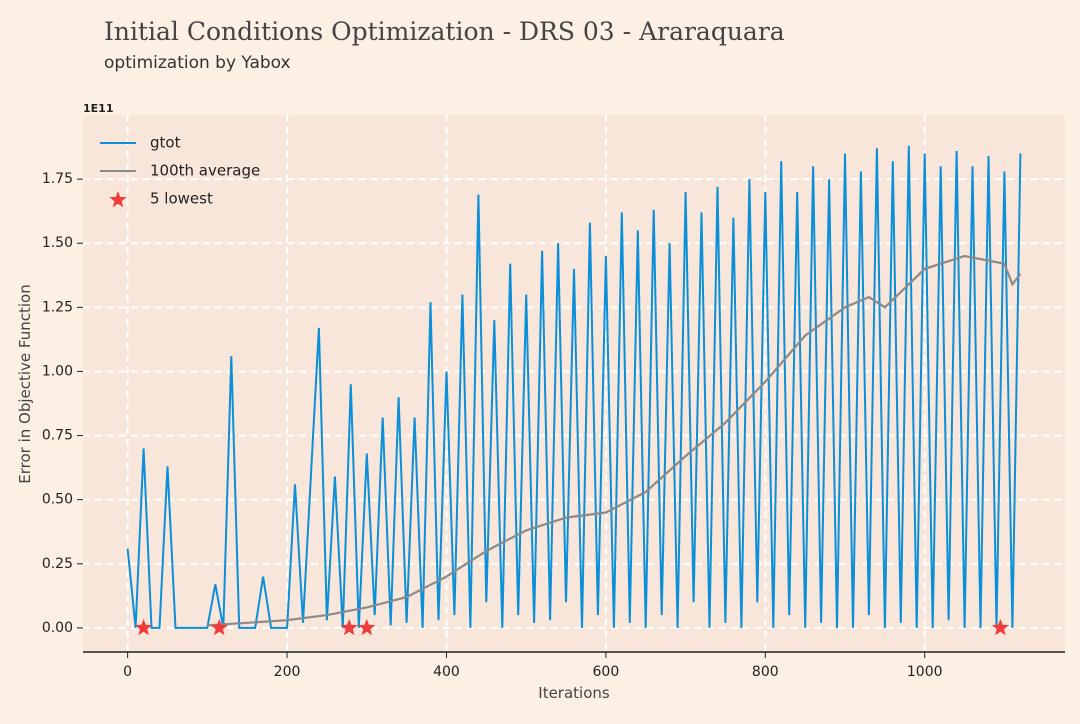 This screenshot has width=1080, height=724. I want to click on y-tick-label: 1.75, so click(57, 179).